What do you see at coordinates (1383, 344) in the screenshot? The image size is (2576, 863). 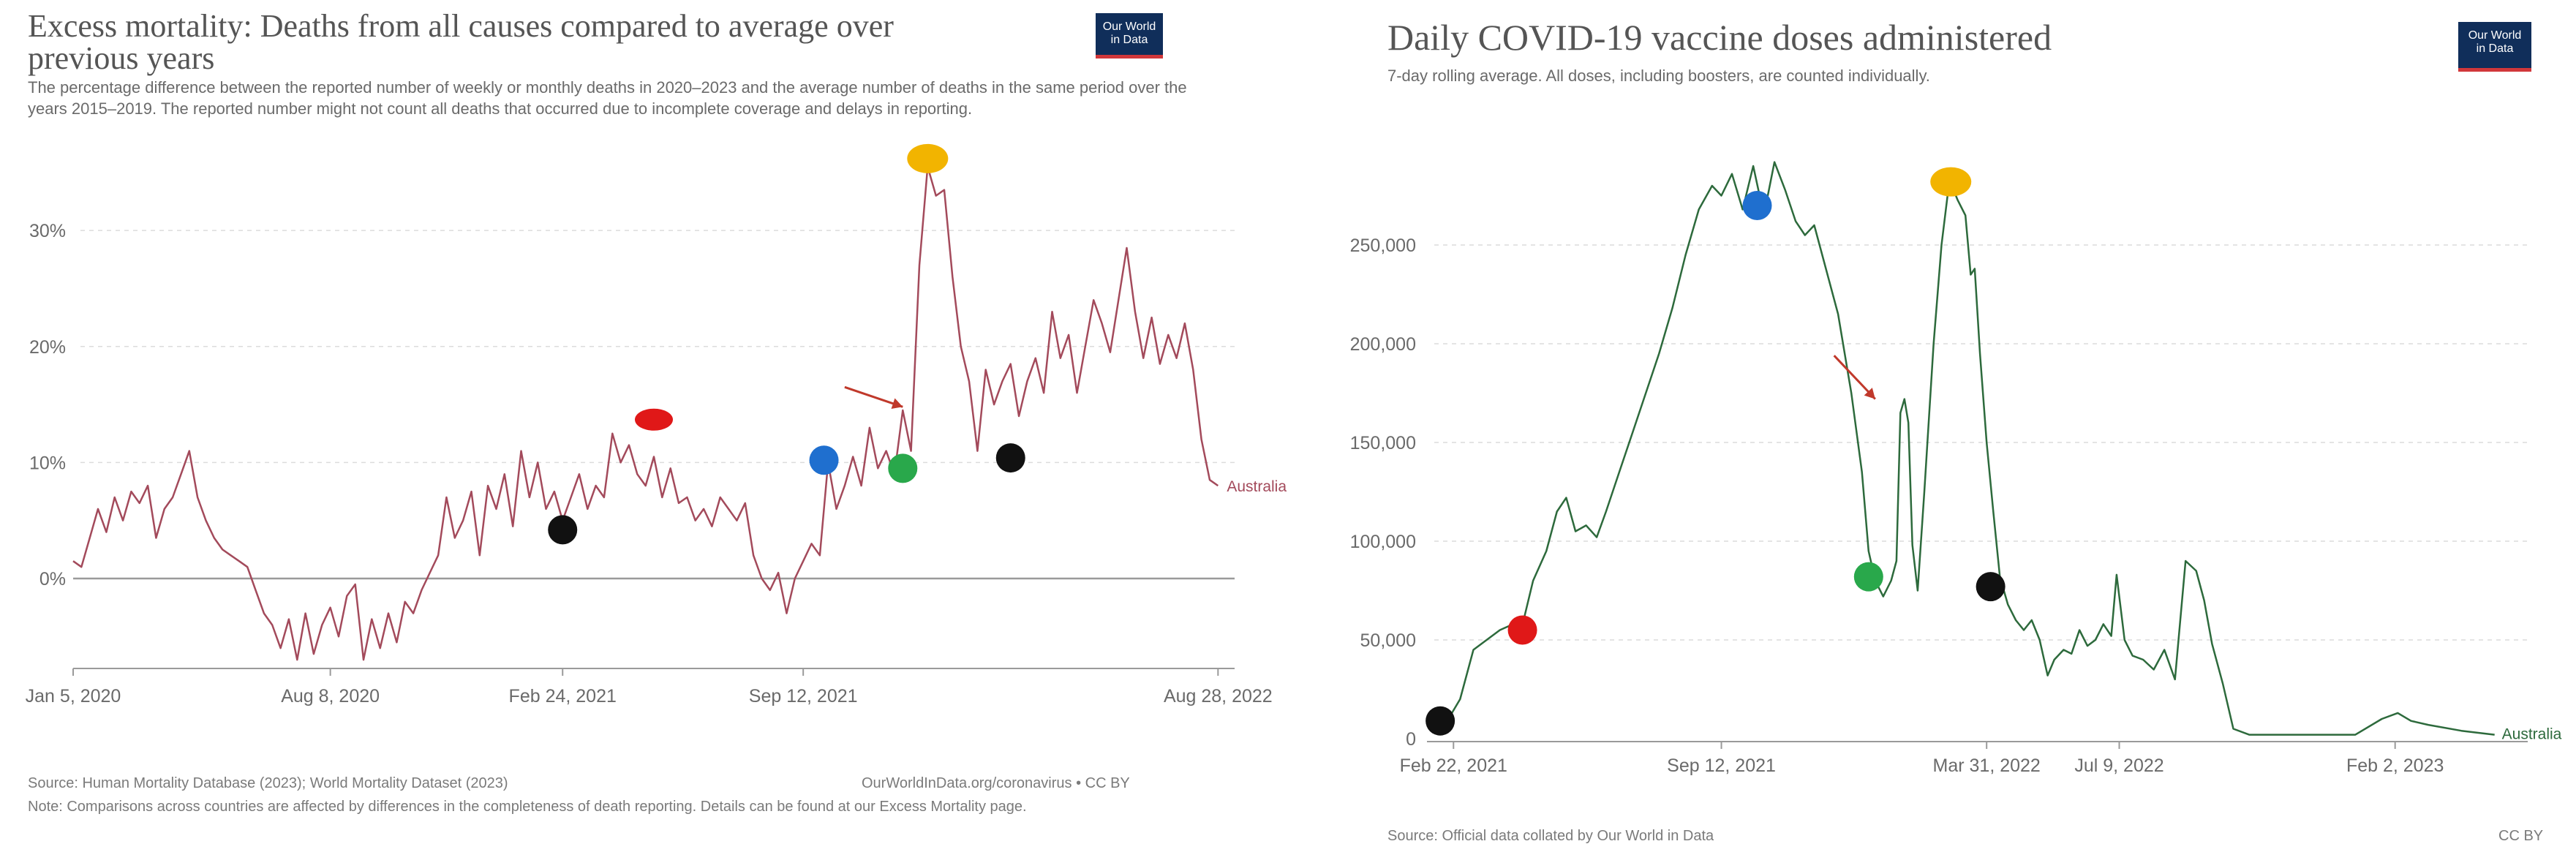 I see `y-tick-label: 200,000` at bounding box center [1383, 344].